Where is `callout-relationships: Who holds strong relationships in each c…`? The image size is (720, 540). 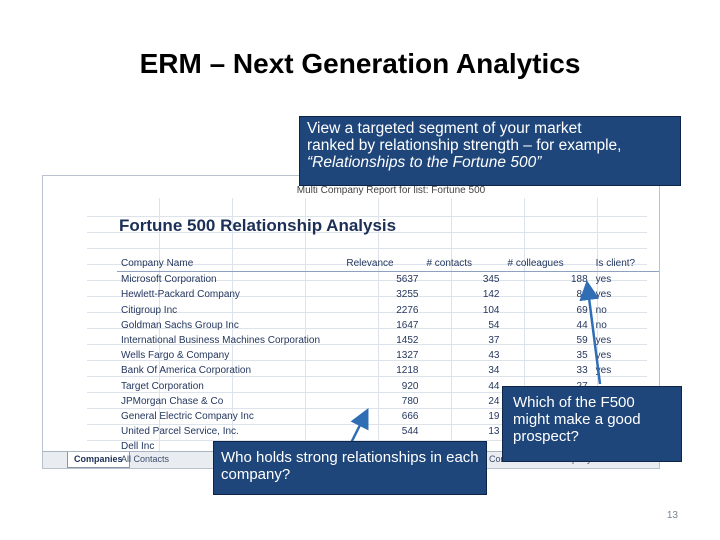
callout-relationships: Who holds strong relationships in each c… is located at coordinates (350, 468).